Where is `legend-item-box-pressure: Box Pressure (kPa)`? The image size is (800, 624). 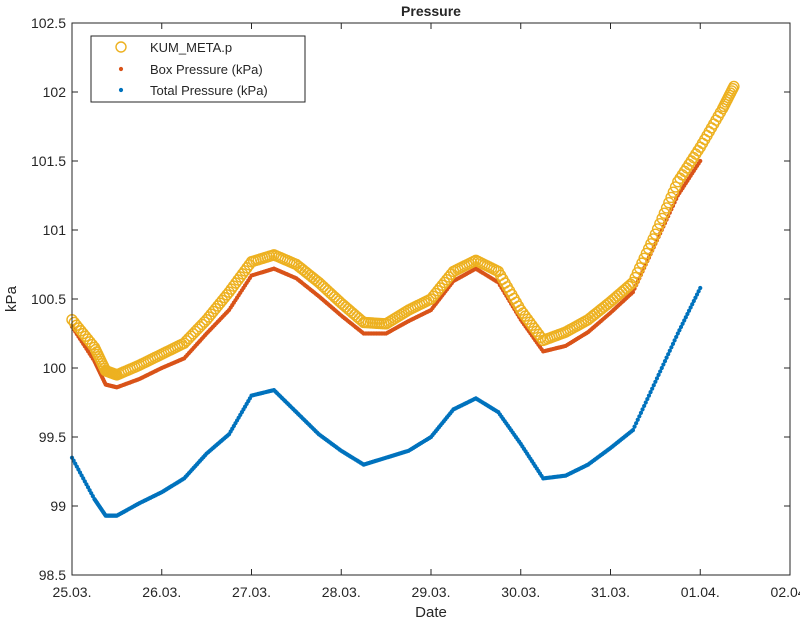 legend-item-box-pressure: Box Pressure (kPa) is located at coordinates (190, 69).